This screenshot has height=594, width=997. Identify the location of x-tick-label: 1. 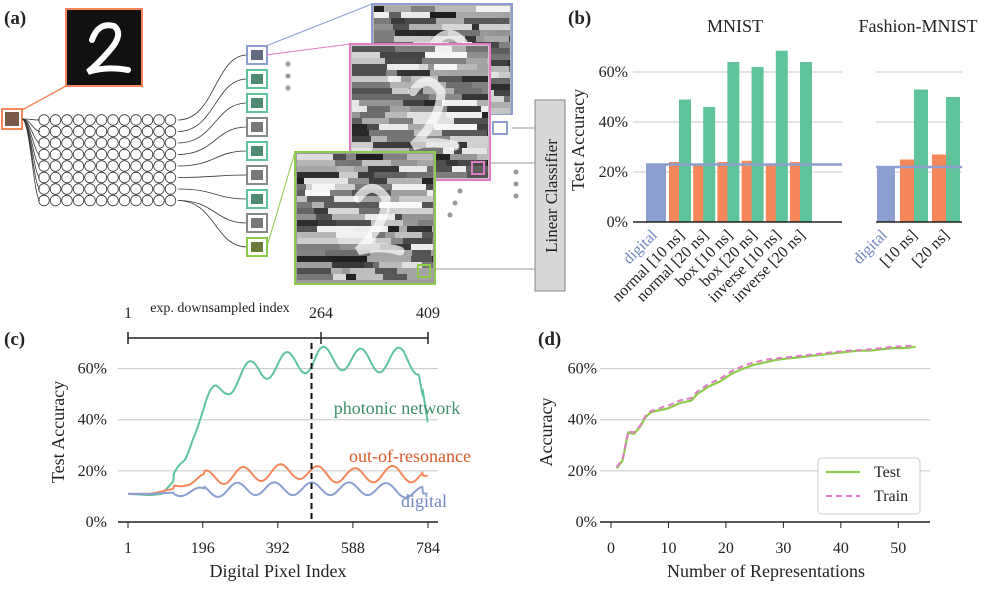
(128, 548).